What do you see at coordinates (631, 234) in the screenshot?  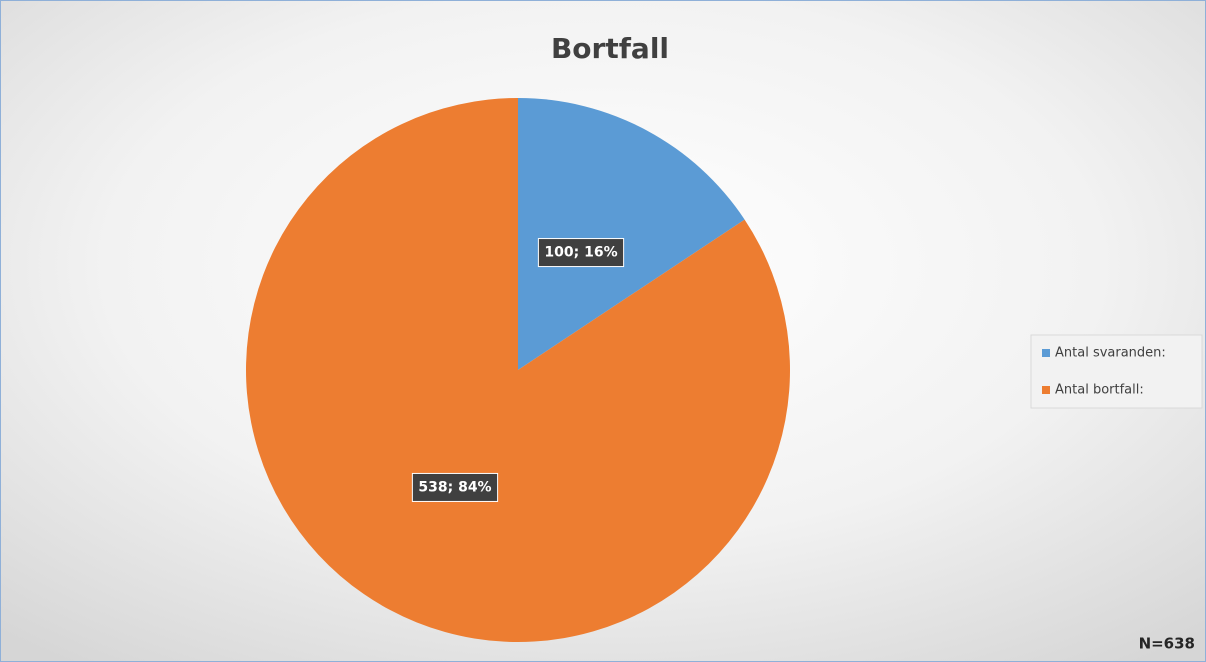 I see `pie-slice` at bounding box center [631, 234].